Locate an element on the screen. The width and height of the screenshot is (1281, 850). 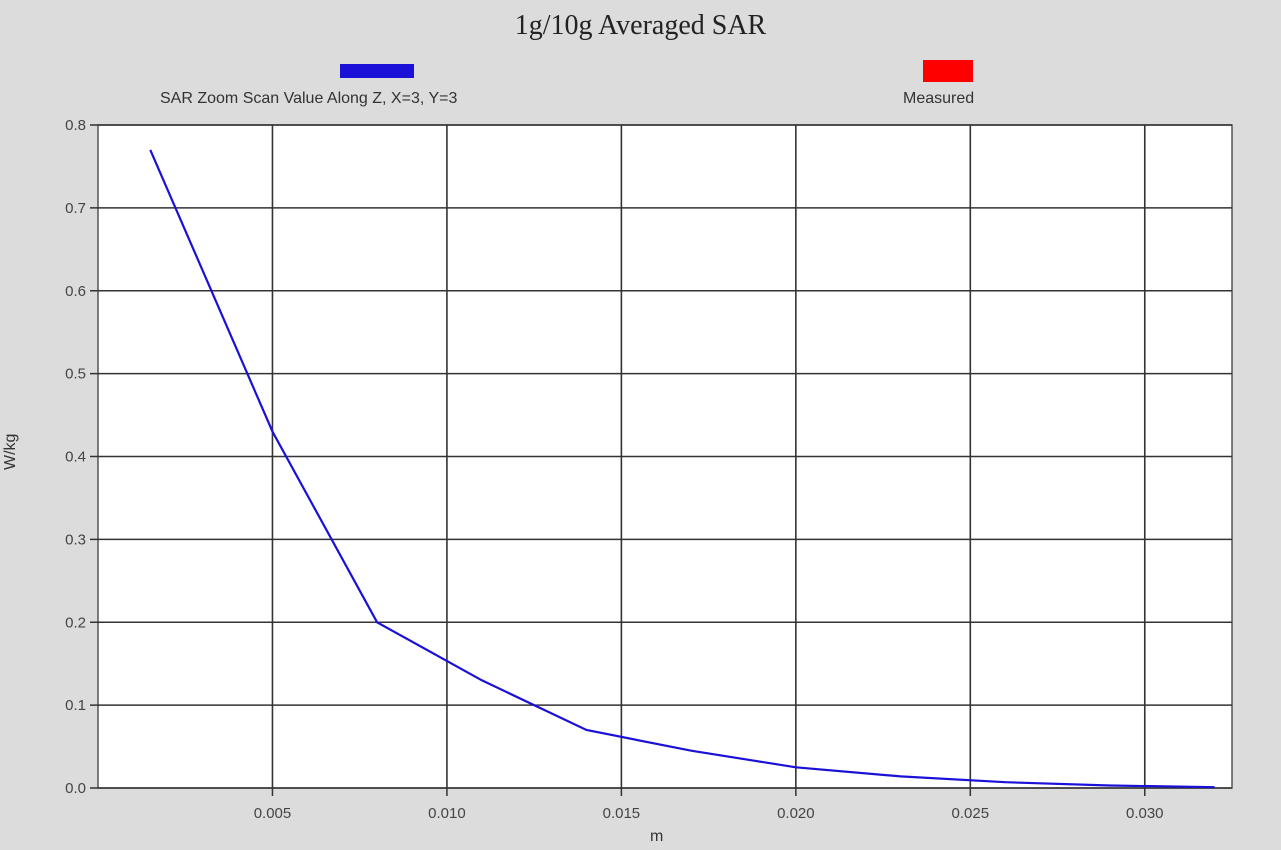
y-tick-label: 0.2 is located at coordinates (75, 622).